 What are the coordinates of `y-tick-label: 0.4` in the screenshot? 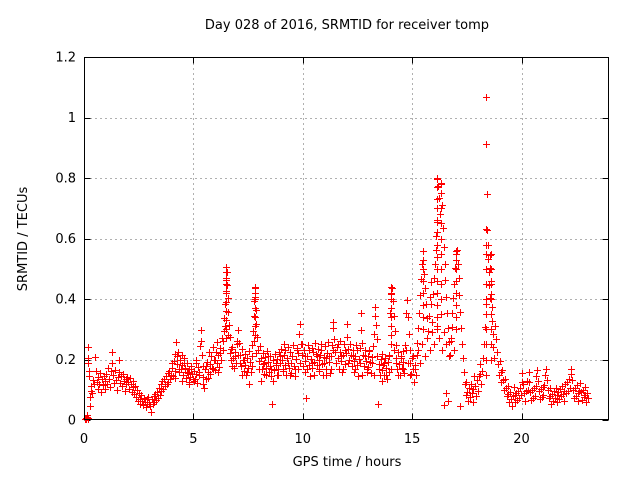 It's located at (65, 300).